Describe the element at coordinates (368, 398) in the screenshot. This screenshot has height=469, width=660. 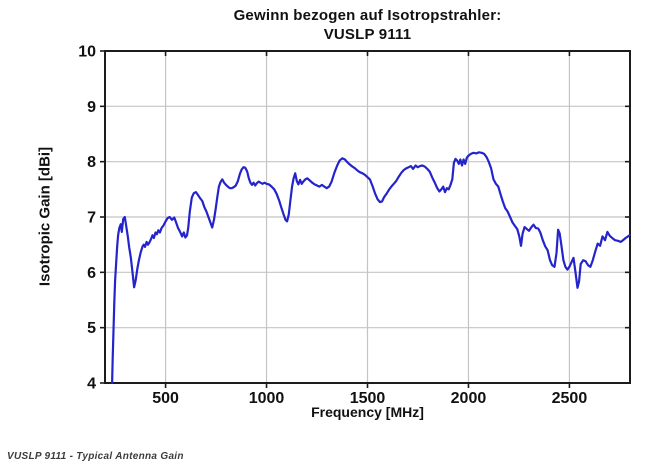
I see `x-tick-label: 1500` at that location.